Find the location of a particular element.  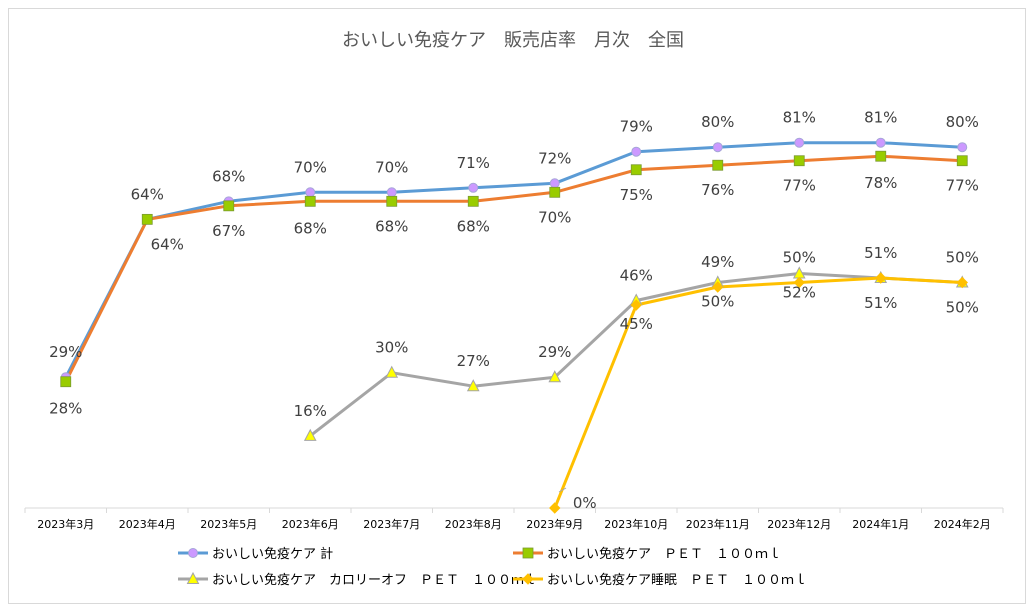

data-label: 27% is located at coordinates (473, 361).